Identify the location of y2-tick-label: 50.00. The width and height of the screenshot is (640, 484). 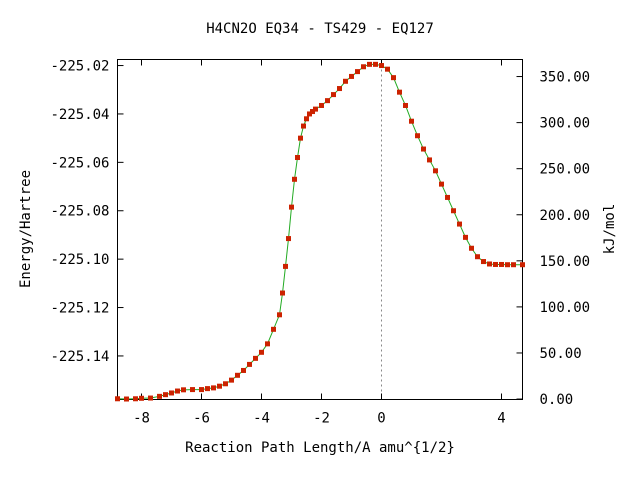
(561, 354).